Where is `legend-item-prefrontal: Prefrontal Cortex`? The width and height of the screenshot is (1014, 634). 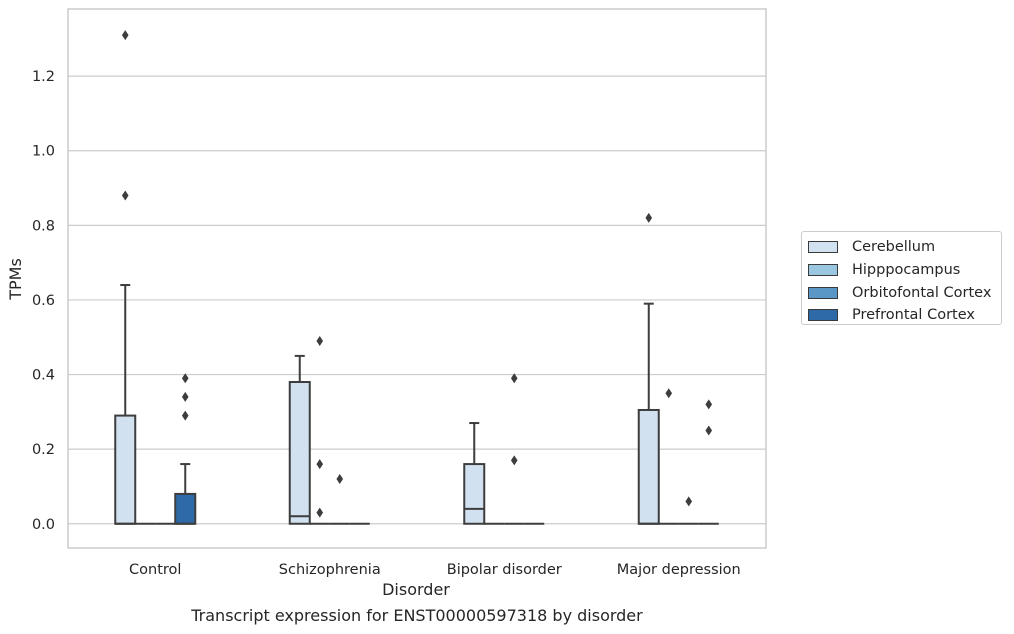
legend-item-prefrontal: Prefrontal Cortex is located at coordinates (904, 315).